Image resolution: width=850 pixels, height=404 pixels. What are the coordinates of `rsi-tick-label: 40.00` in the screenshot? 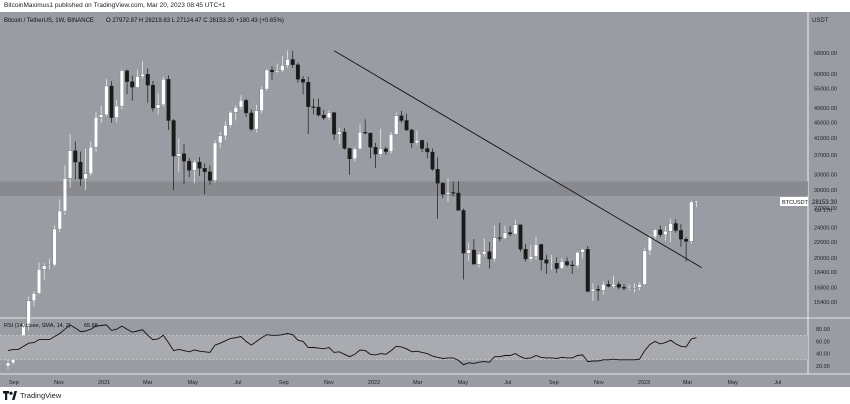 It's located at (823, 355).